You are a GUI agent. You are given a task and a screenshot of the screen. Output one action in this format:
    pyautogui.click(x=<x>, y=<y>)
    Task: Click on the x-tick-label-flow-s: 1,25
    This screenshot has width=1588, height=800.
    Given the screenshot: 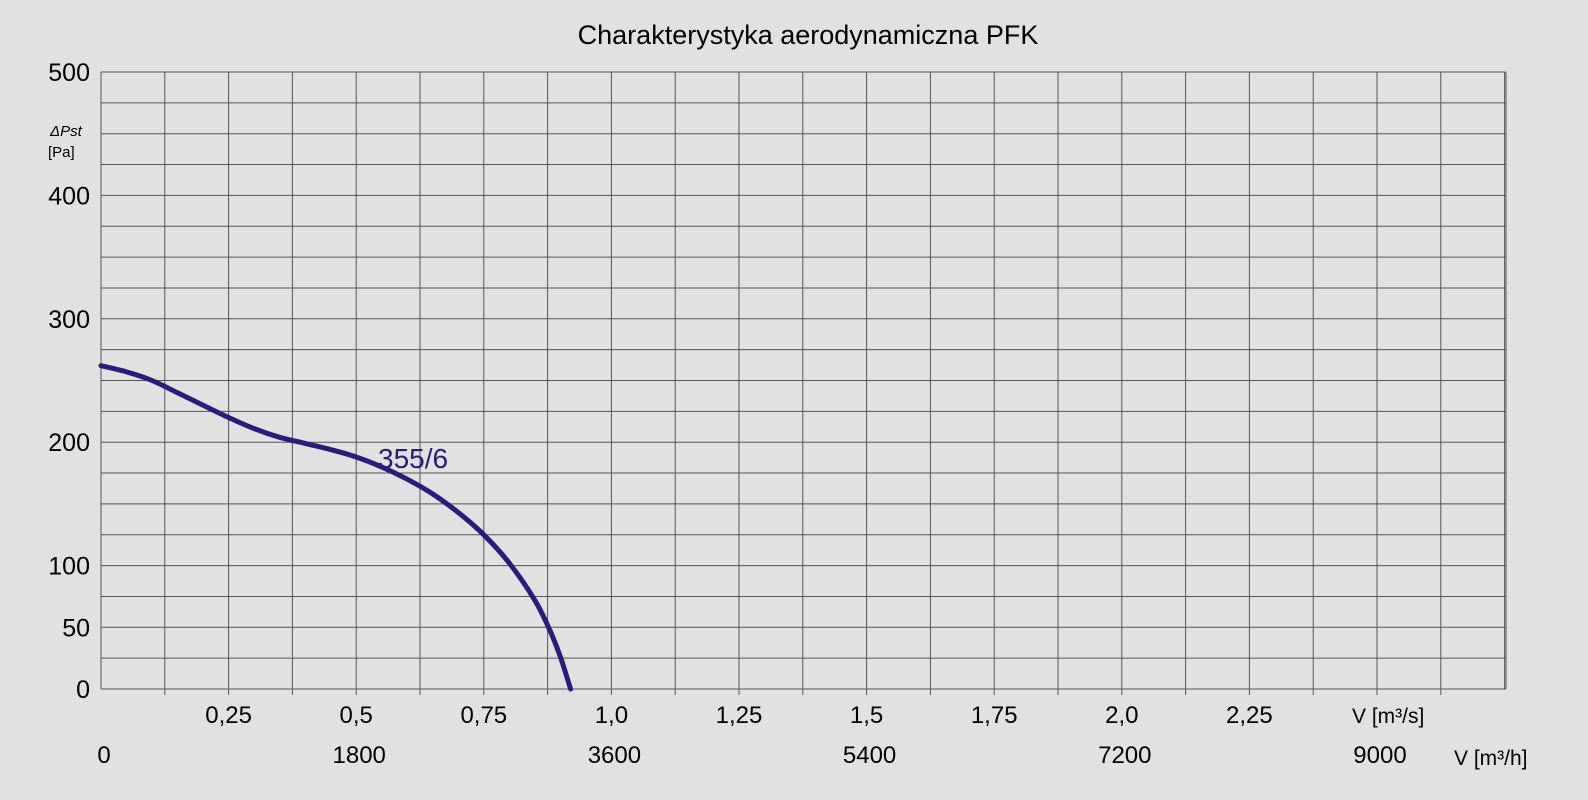 What is the action you would take?
    pyautogui.click(x=739, y=715)
    